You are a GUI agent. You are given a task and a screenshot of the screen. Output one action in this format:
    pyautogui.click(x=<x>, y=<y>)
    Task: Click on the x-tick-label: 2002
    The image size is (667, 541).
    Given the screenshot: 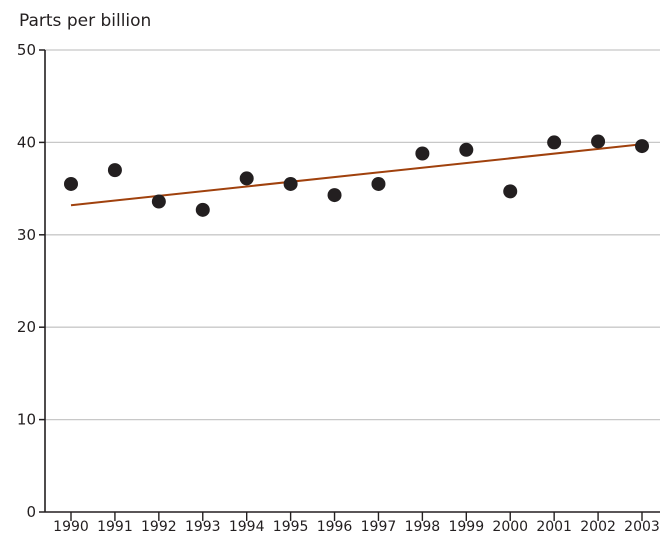 What is the action you would take?
    pyautogui.click(x=598, y=527)
    